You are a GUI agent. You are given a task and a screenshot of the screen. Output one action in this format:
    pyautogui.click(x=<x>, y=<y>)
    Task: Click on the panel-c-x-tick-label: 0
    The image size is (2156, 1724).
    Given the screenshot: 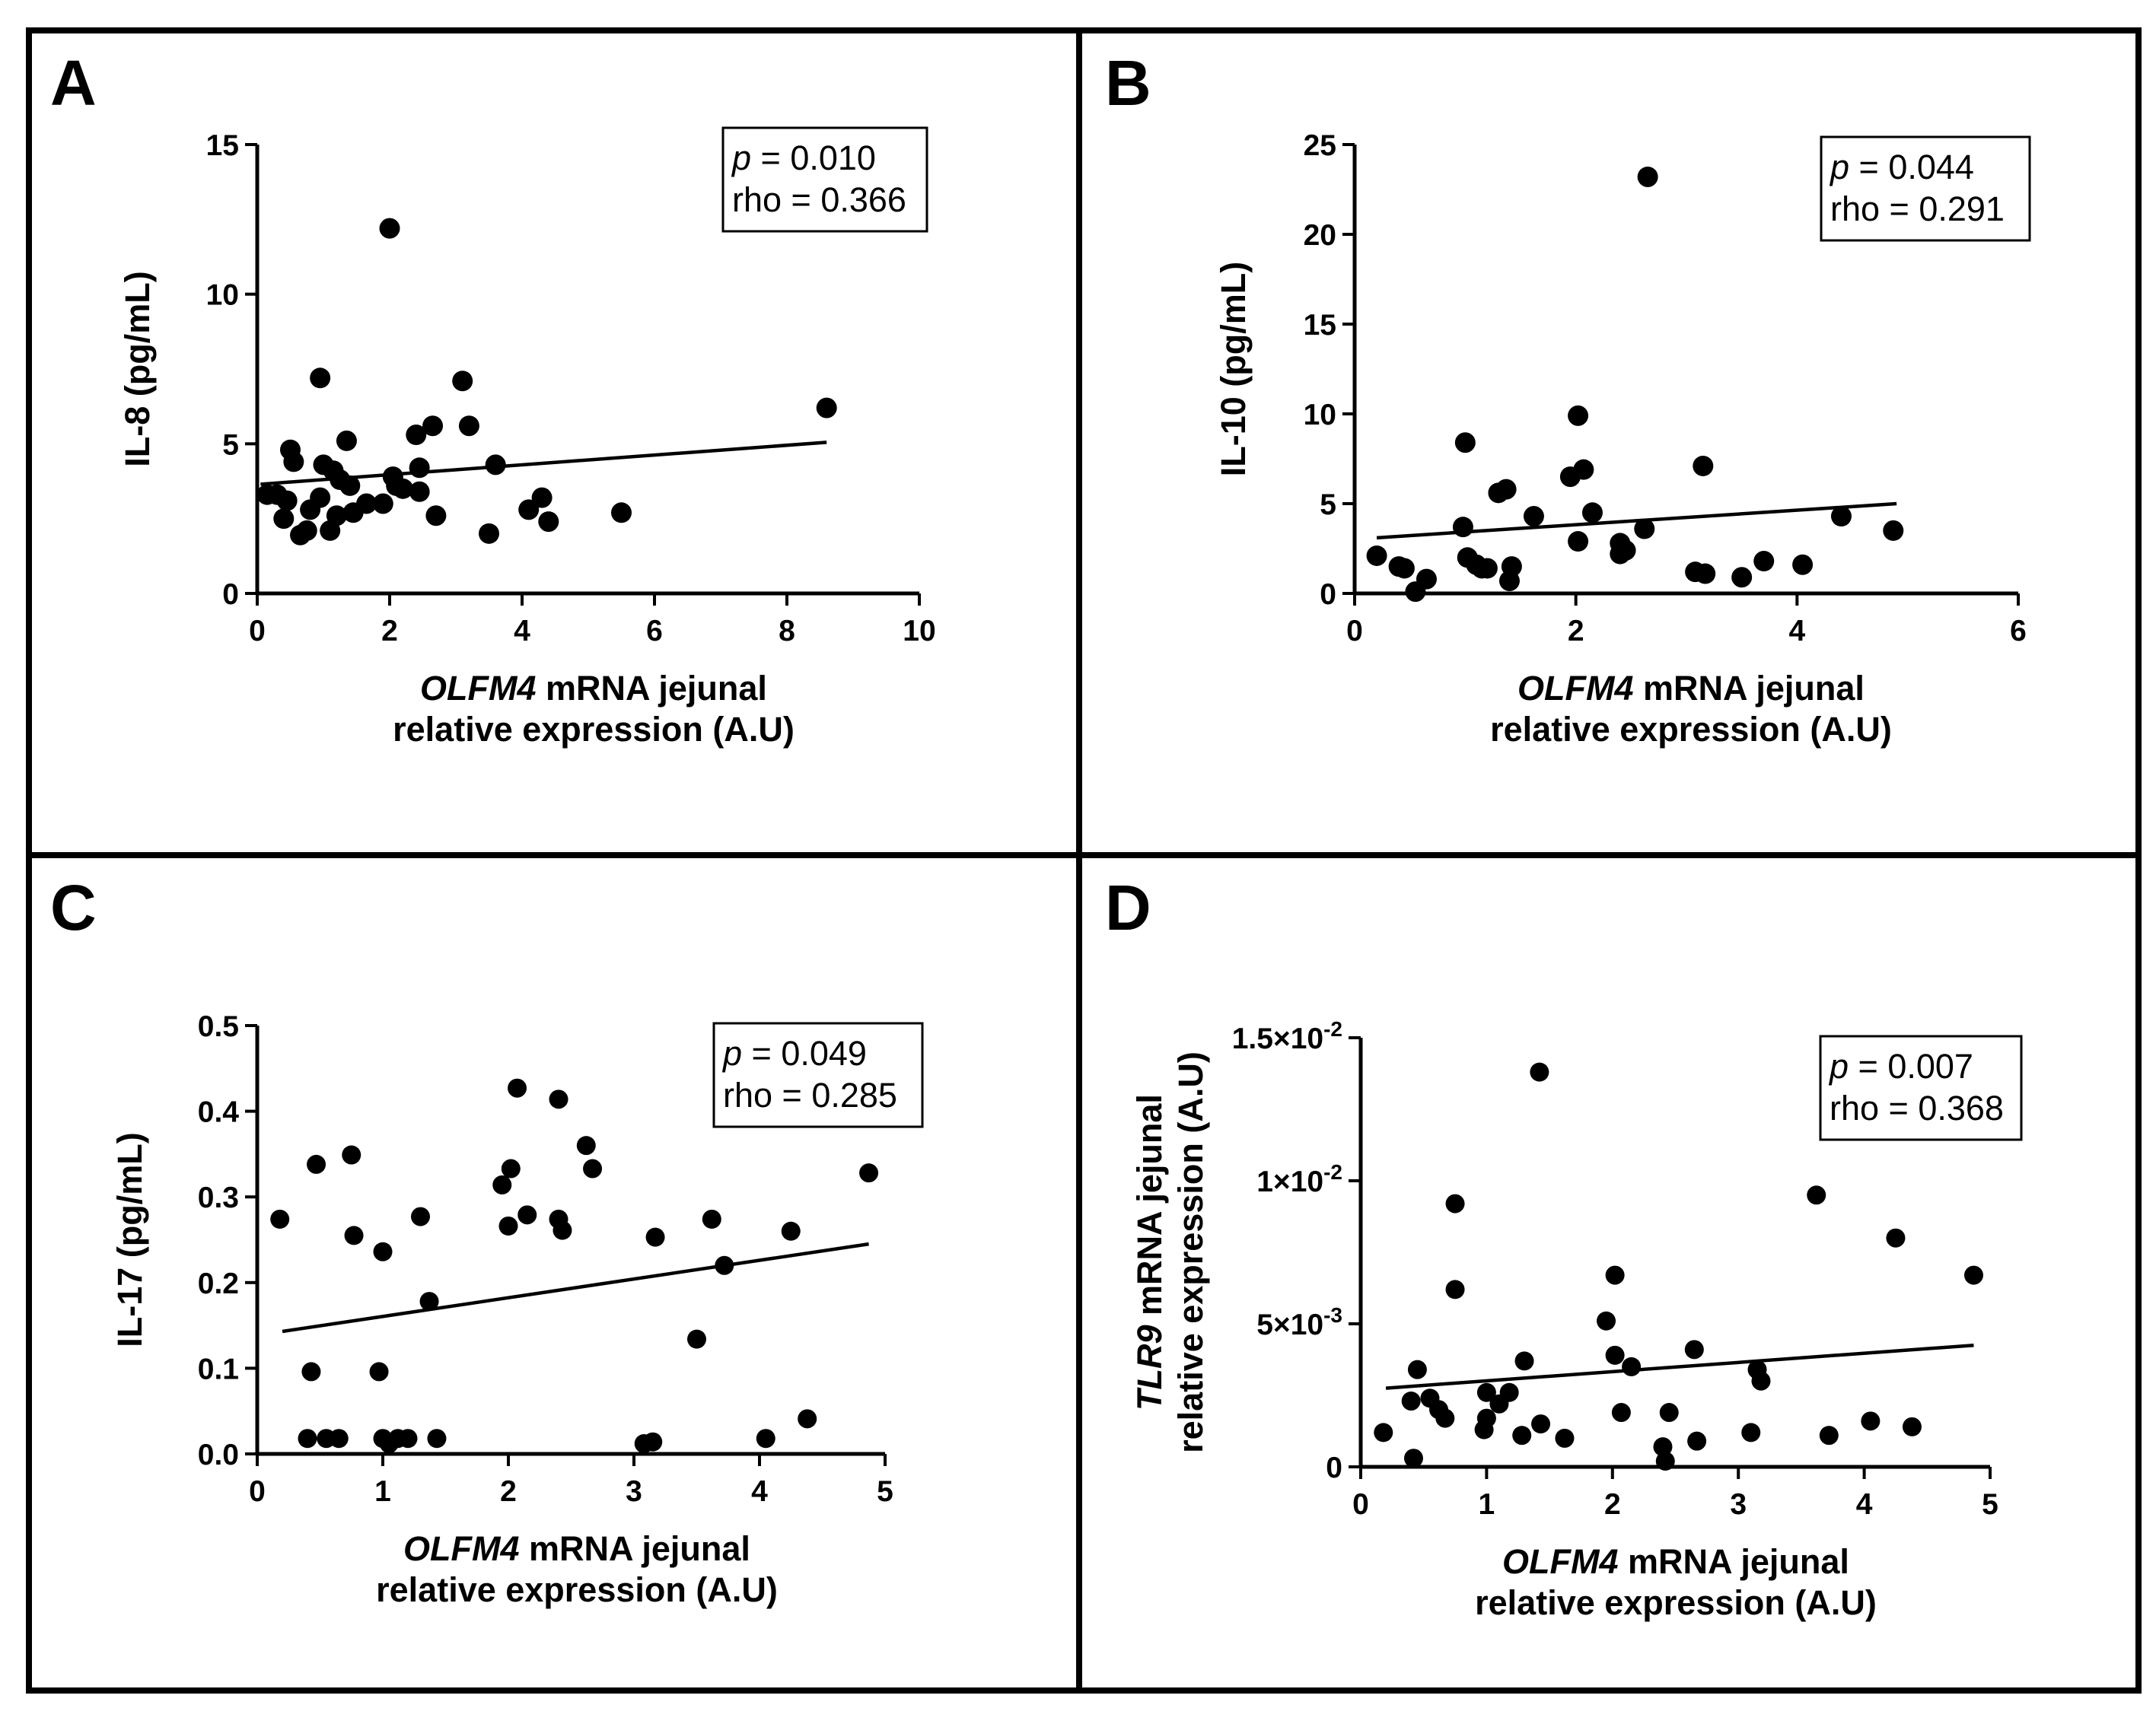 What is the action you would take?
    pyautogui.click(x=257, y=1491)
    